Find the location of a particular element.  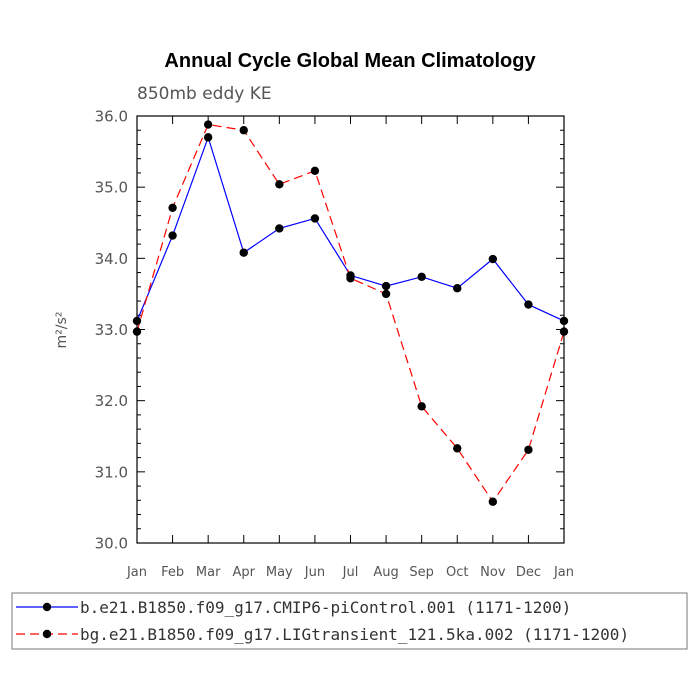

y-tick-label: 33.0 is located at coordinates (111, 330).